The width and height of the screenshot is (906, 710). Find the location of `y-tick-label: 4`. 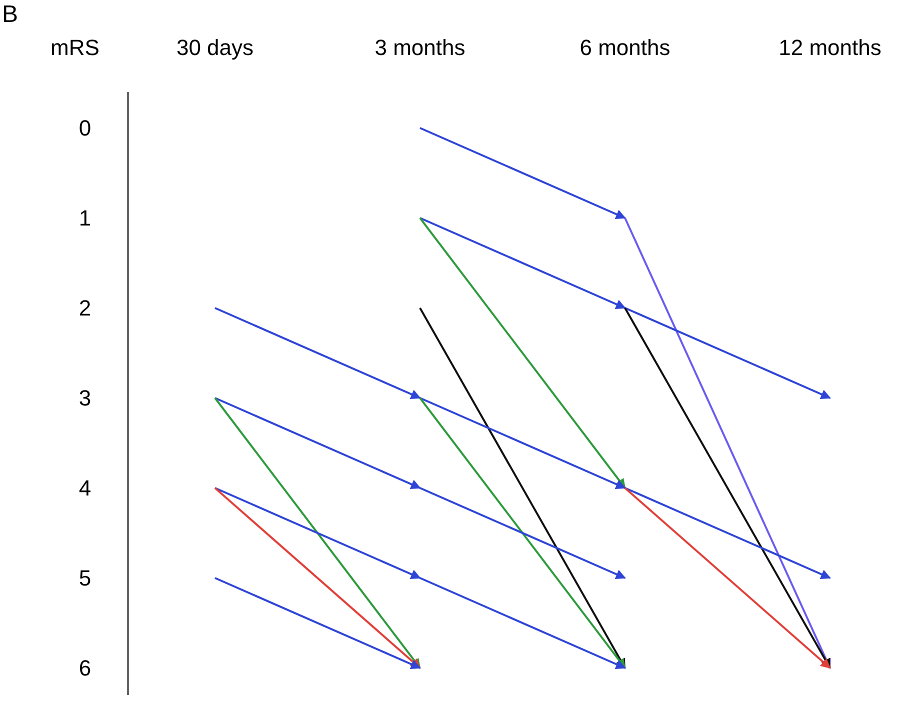

y-tick-label: 4 is located at coordinates (85, 488).